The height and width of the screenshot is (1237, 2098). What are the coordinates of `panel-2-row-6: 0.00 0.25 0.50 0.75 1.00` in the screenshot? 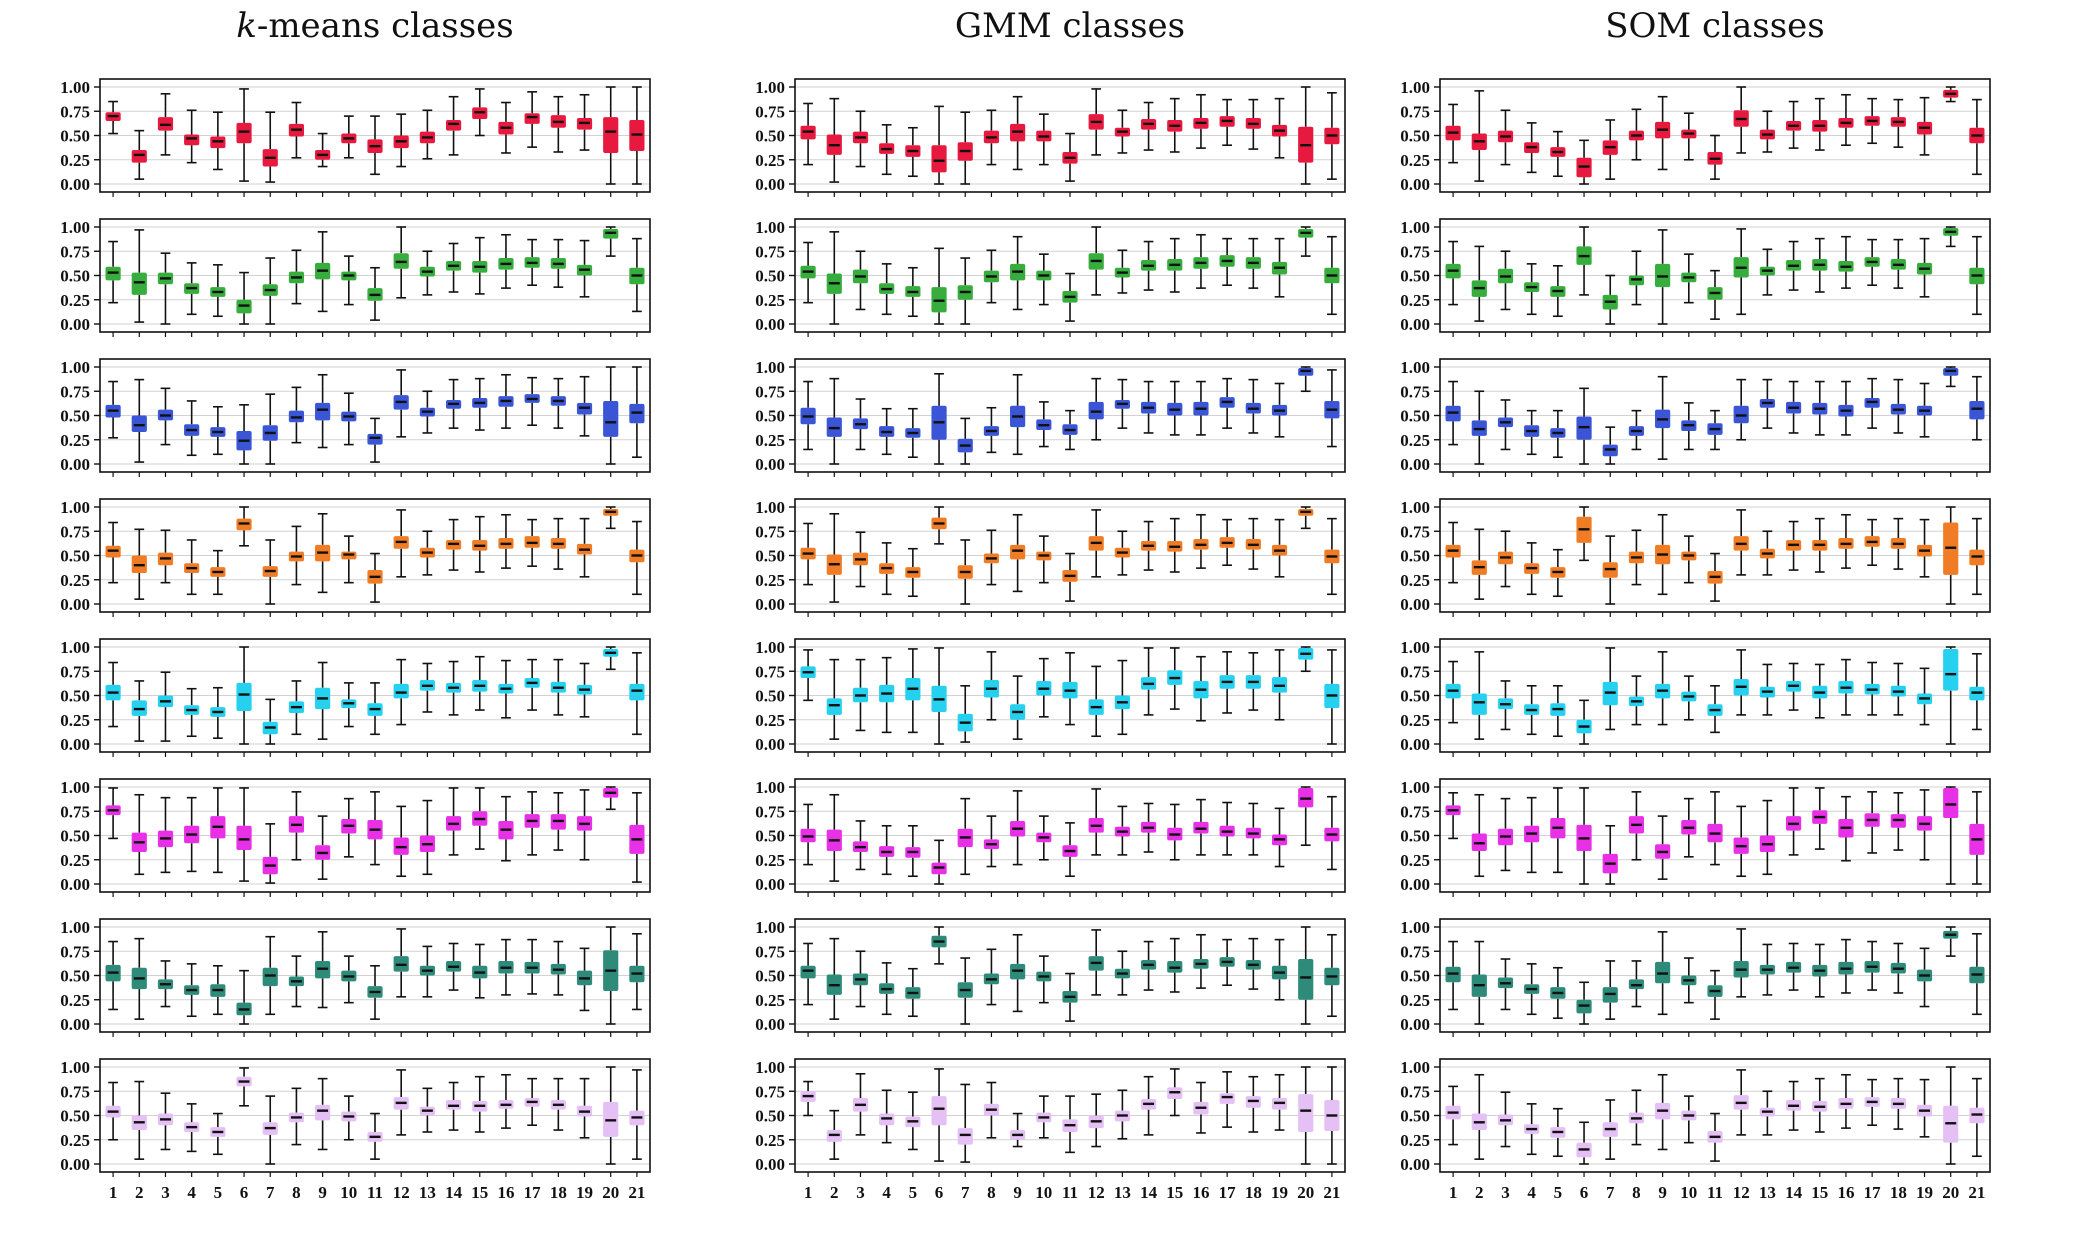 It's located at (1050, 837).